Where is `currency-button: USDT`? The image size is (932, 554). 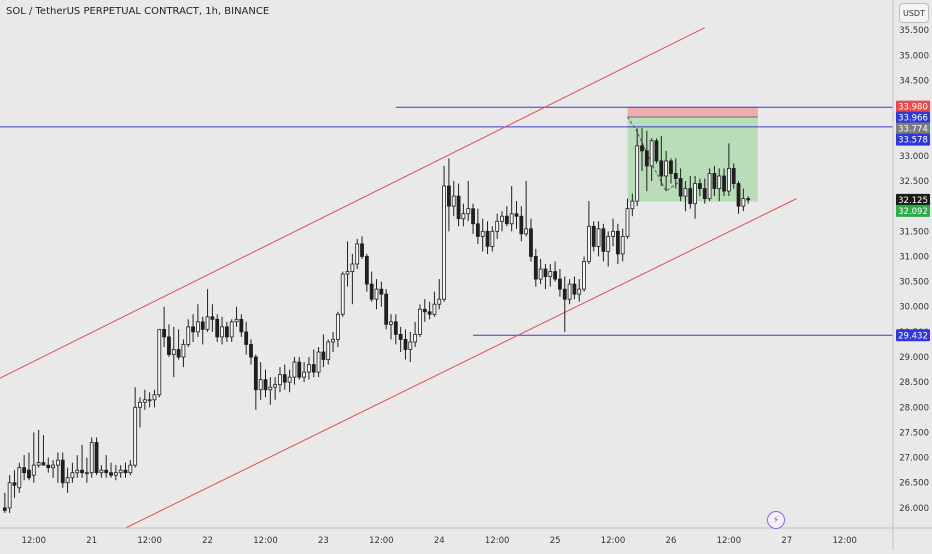
currency-button: USDT is located at coordinates (914, 13).